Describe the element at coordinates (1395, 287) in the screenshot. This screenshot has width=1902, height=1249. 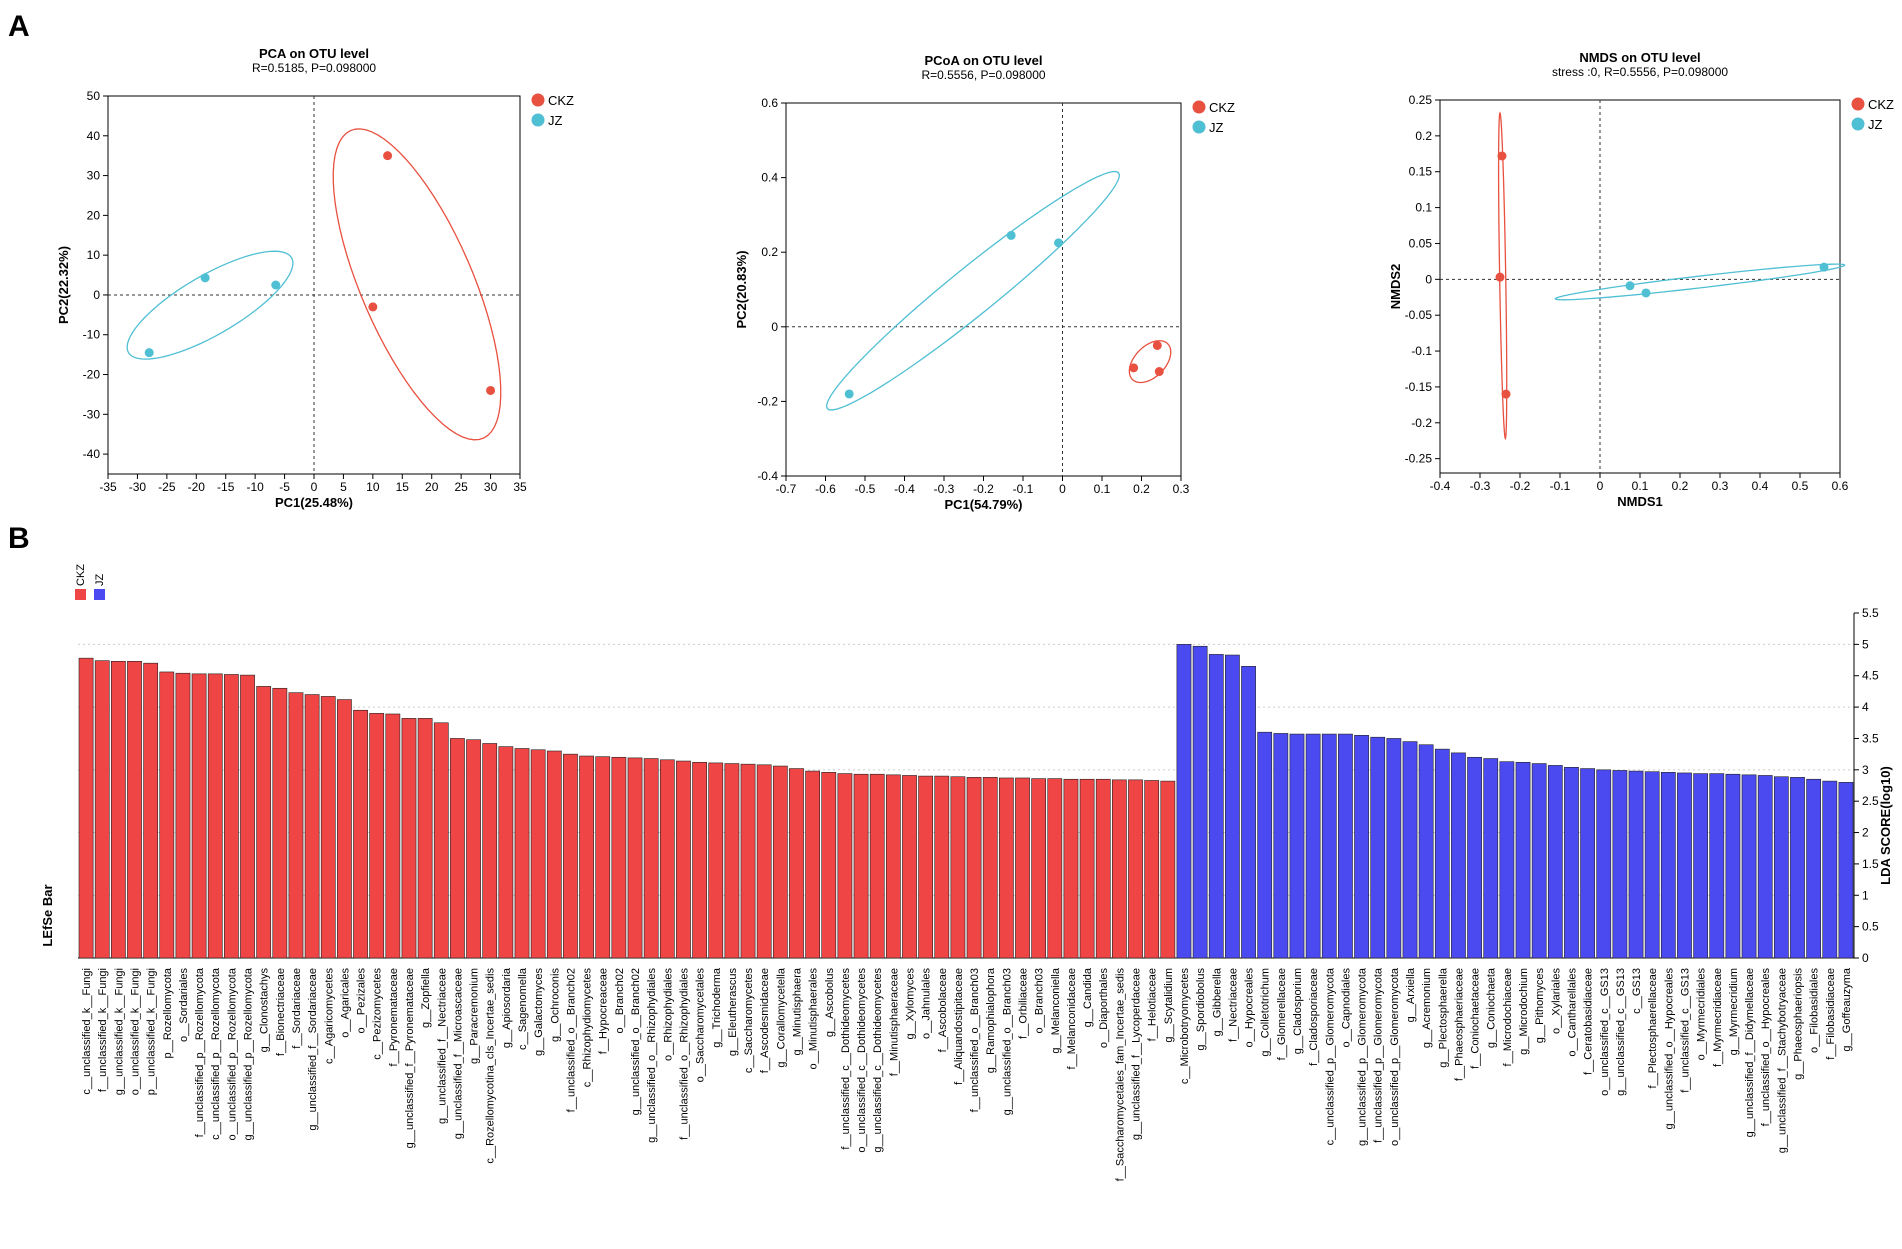
I see `sc2-y-axis-label: NMDS2` at that location.